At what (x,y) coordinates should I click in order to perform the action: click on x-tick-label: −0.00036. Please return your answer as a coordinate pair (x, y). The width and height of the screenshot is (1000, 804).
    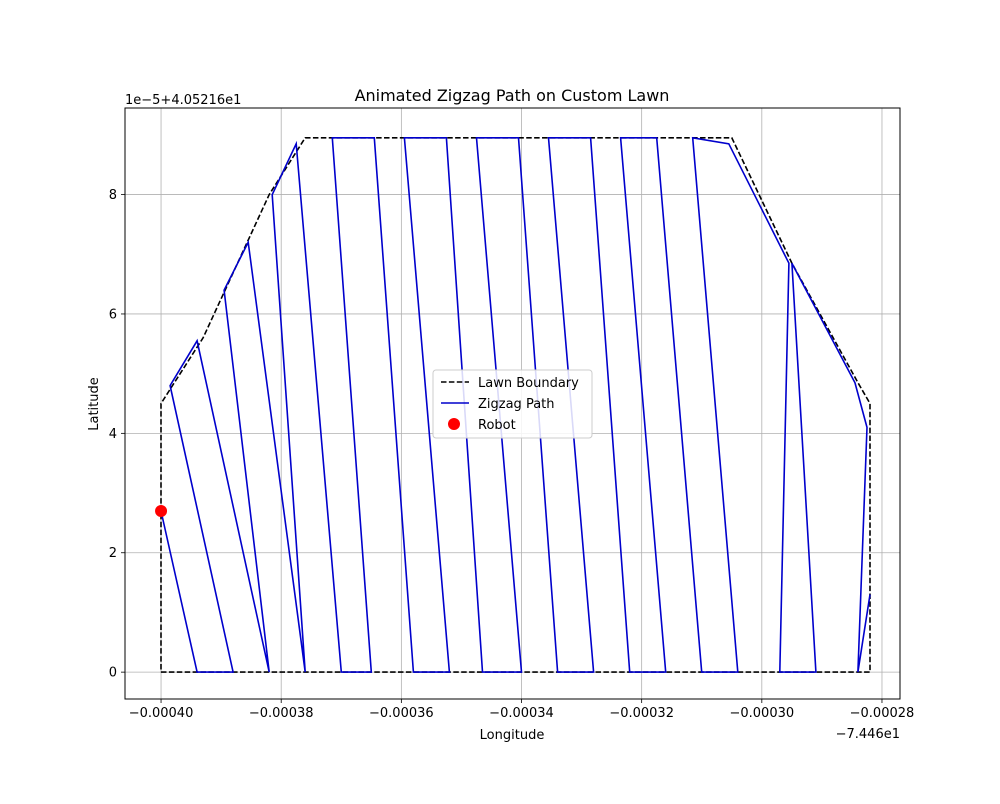
    Looking at the image, I should click on (401, 713).